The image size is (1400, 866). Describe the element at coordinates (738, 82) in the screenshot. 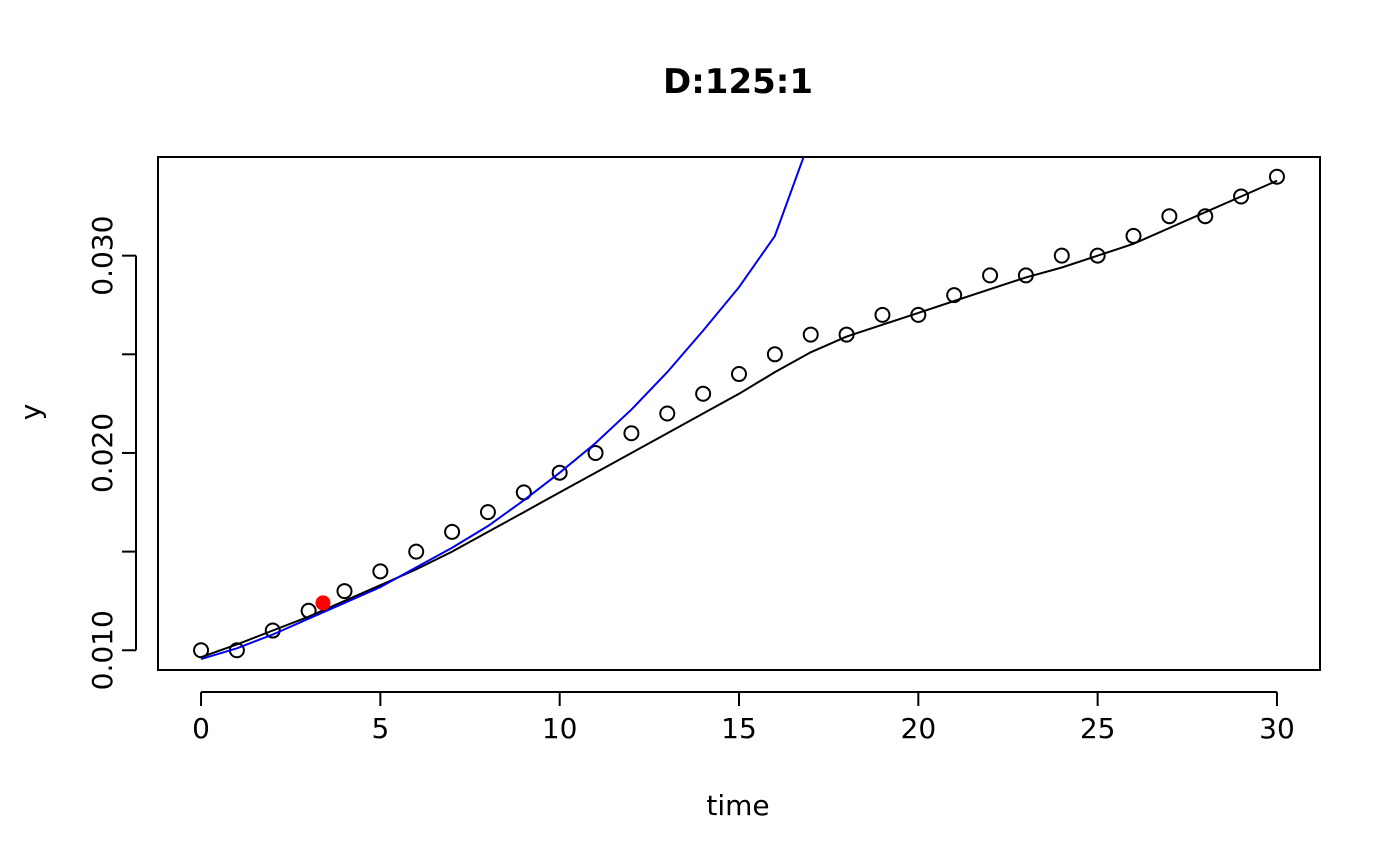

I see `chart-title: D:125:1` at that location.